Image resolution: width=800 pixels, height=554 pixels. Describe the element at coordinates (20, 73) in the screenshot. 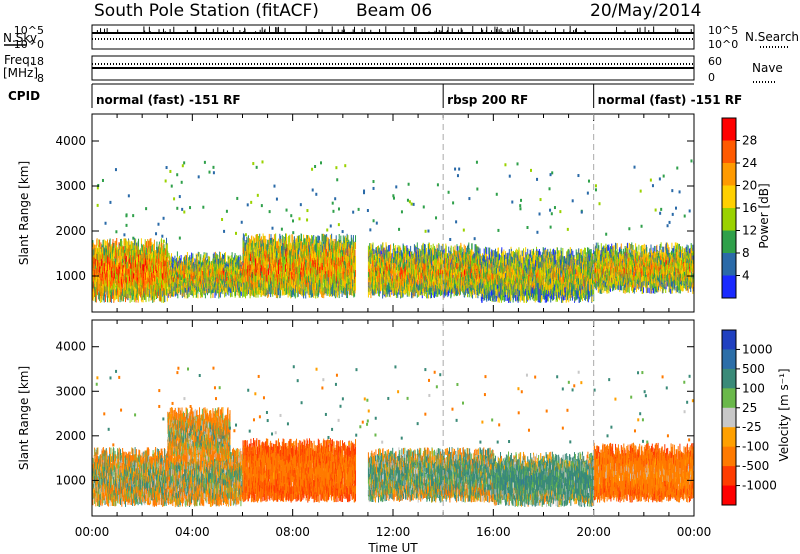

I see `freq-unit-label: [MHz]` at that location.